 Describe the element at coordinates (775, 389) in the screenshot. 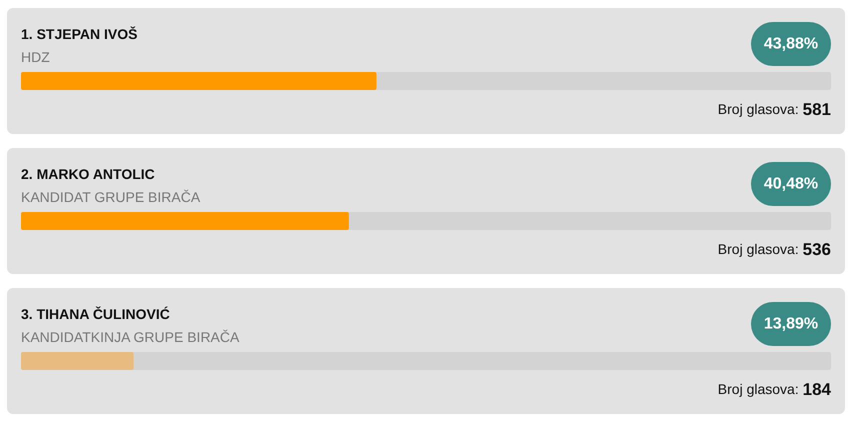

I see `annotation: Broj glasova: 184` at that location.